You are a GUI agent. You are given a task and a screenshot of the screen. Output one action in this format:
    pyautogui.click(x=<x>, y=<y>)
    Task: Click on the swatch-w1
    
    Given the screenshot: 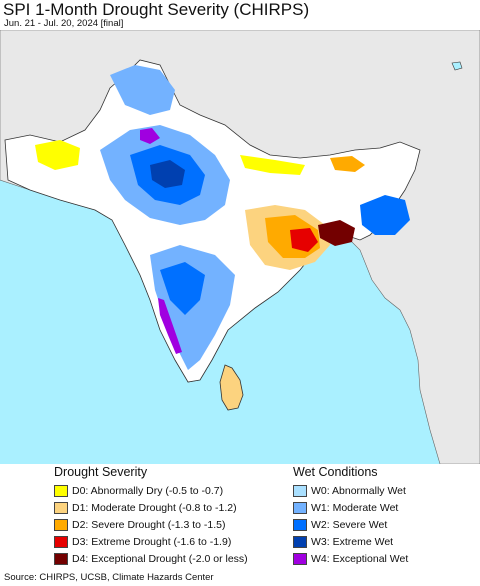 What is the action you would take?
    pyautogui.click(x=300, y=508)
    